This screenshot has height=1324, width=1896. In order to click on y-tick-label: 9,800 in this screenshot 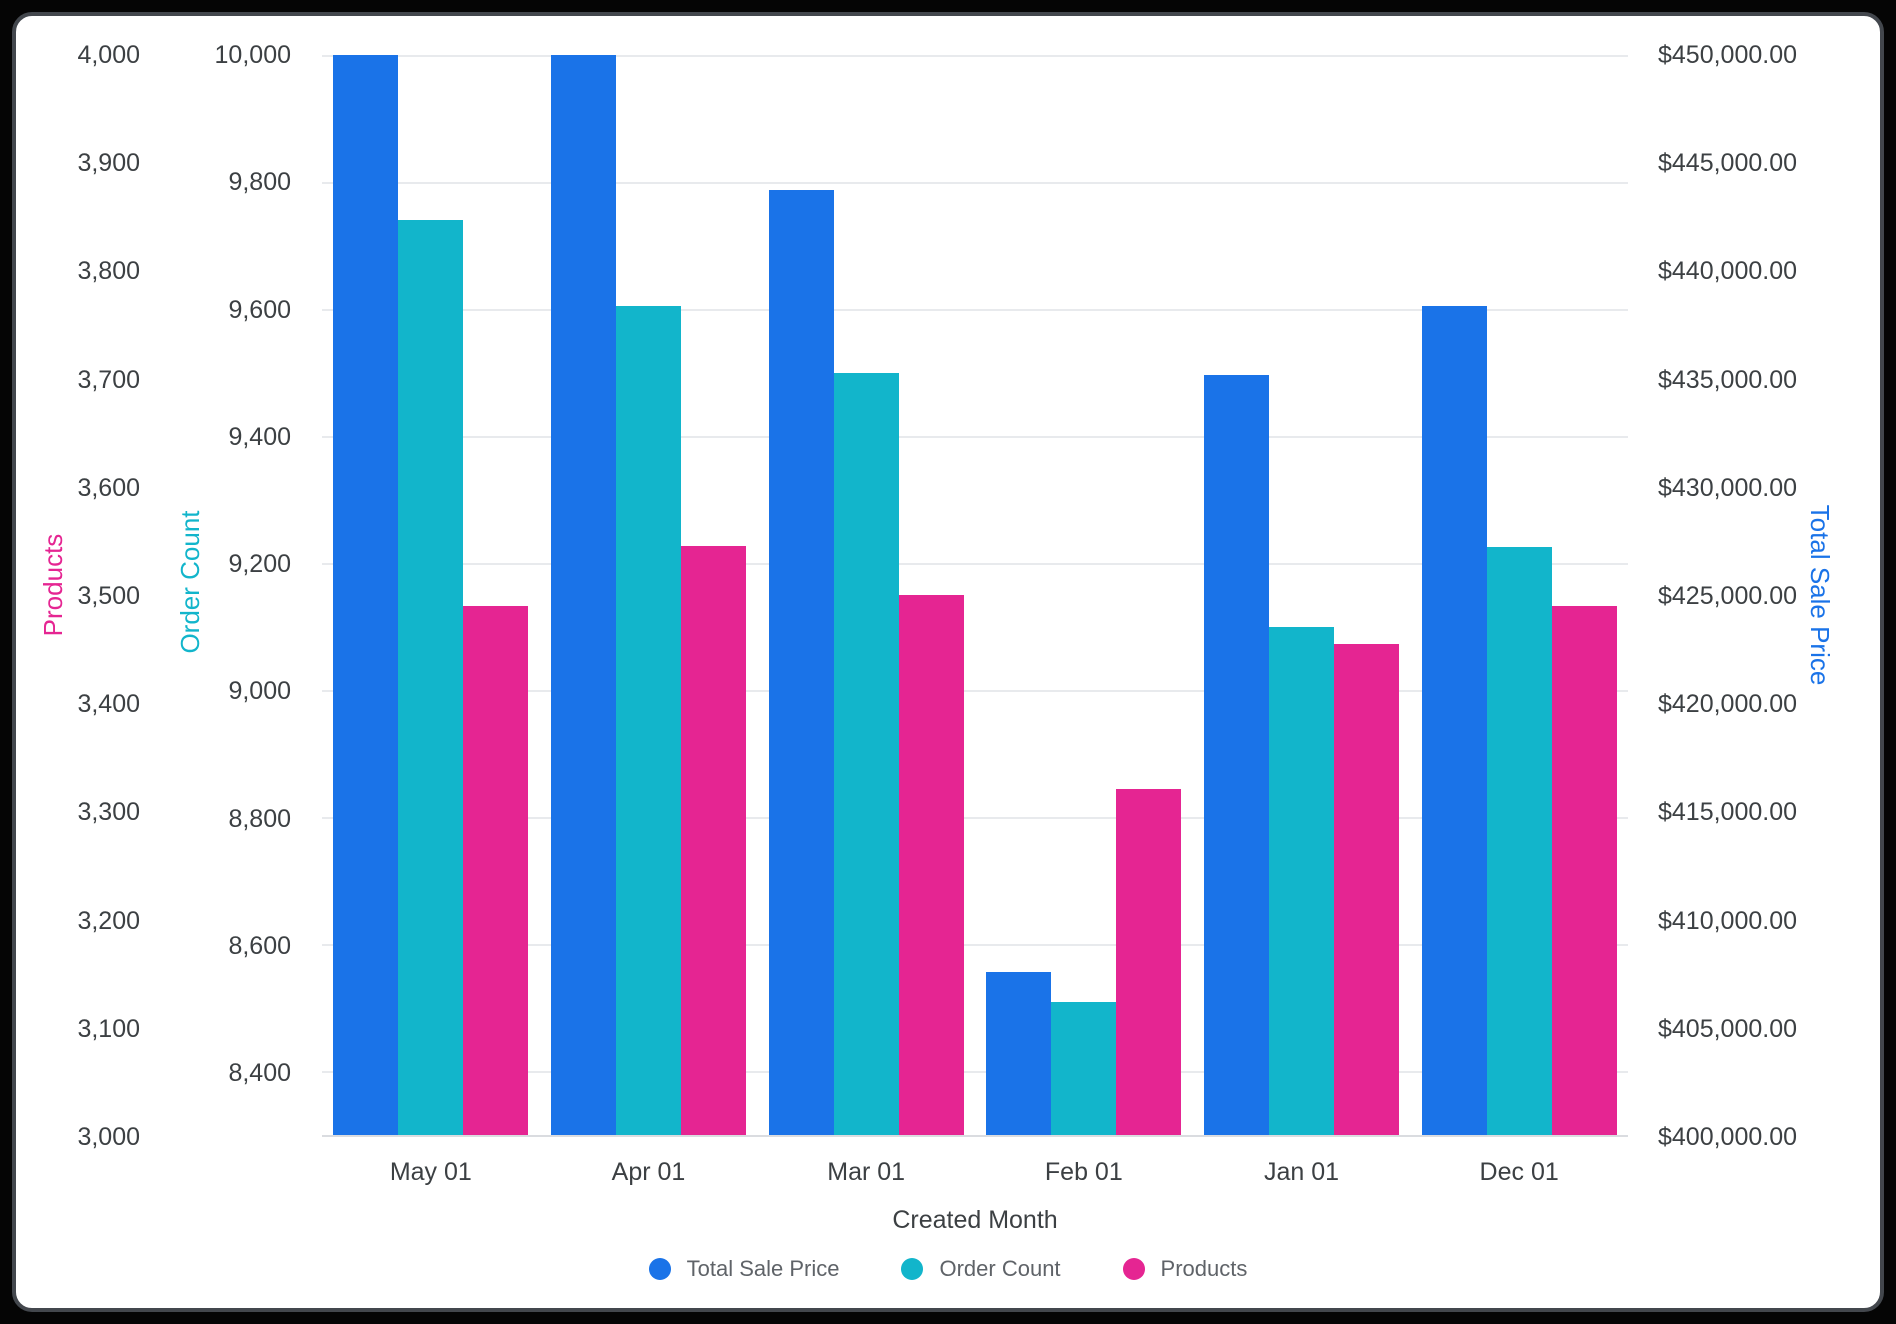, I will do `click(259, 182)`.